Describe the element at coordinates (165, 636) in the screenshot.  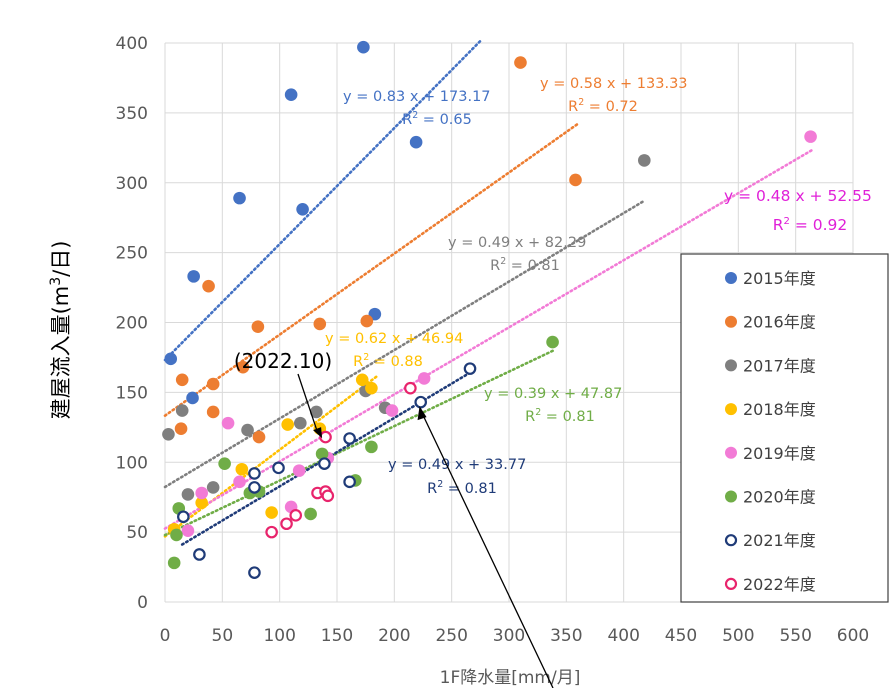
I see `x-tick-label-0: 0` at that location.